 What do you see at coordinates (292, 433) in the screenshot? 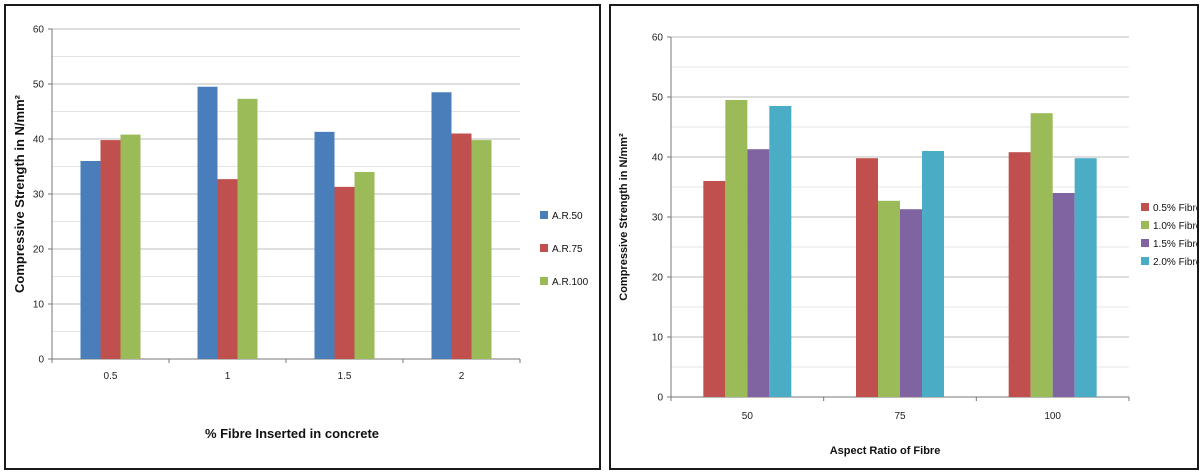
I see `x-axis-title: % Fibre Inserted in concrete` at bounding box center [292, 433].